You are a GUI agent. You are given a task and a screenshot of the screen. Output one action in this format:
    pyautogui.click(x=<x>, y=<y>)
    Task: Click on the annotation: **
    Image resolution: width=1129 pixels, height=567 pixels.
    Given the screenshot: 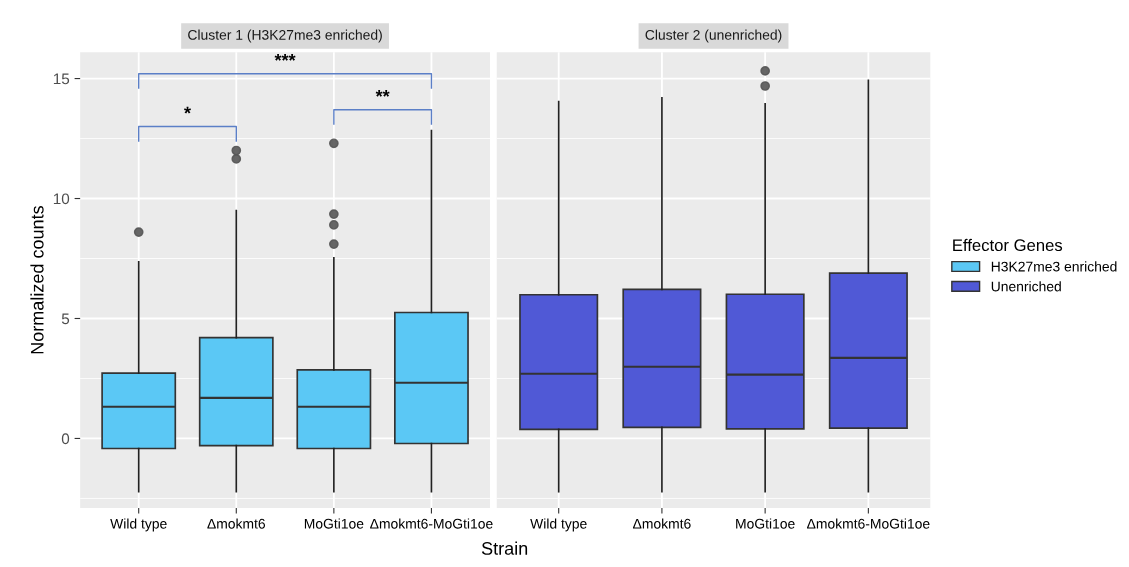 What is the action you would take?
    pyautogui.click(x=382, y=93)
    